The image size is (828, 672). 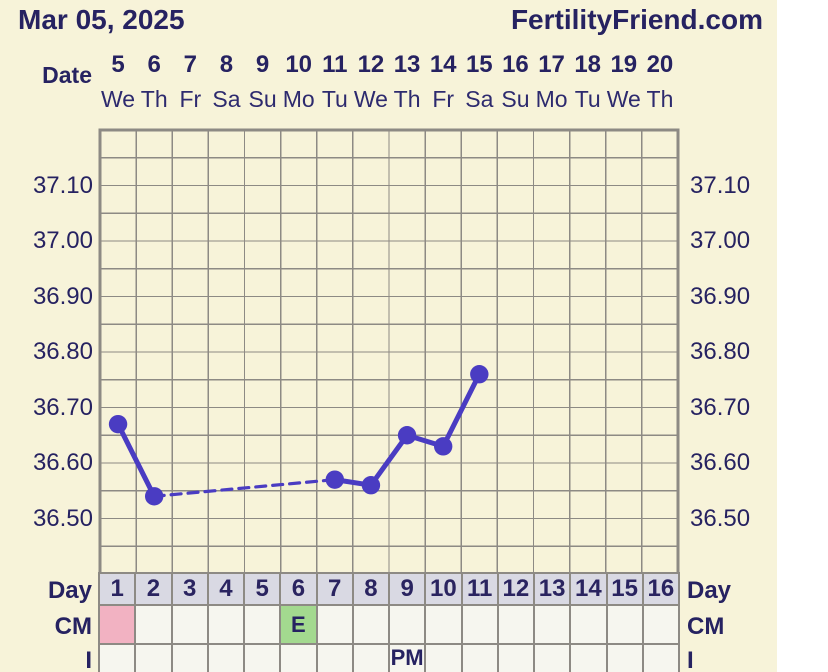 I want to click on cm-row-label-right: CM, so click(x=706, y=626).